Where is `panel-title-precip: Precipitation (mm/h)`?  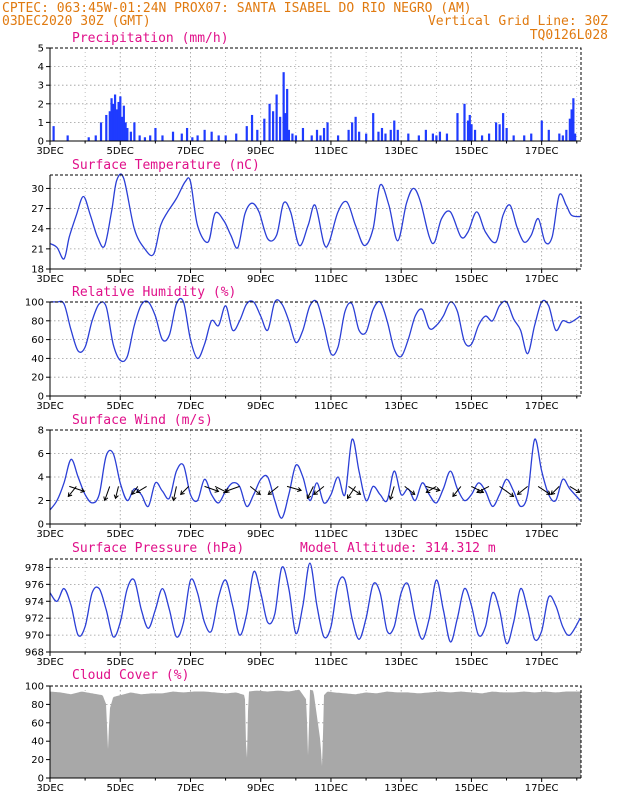
panel-title-precip: Precipitation (mm/h) is located at coordinates (150, 38).